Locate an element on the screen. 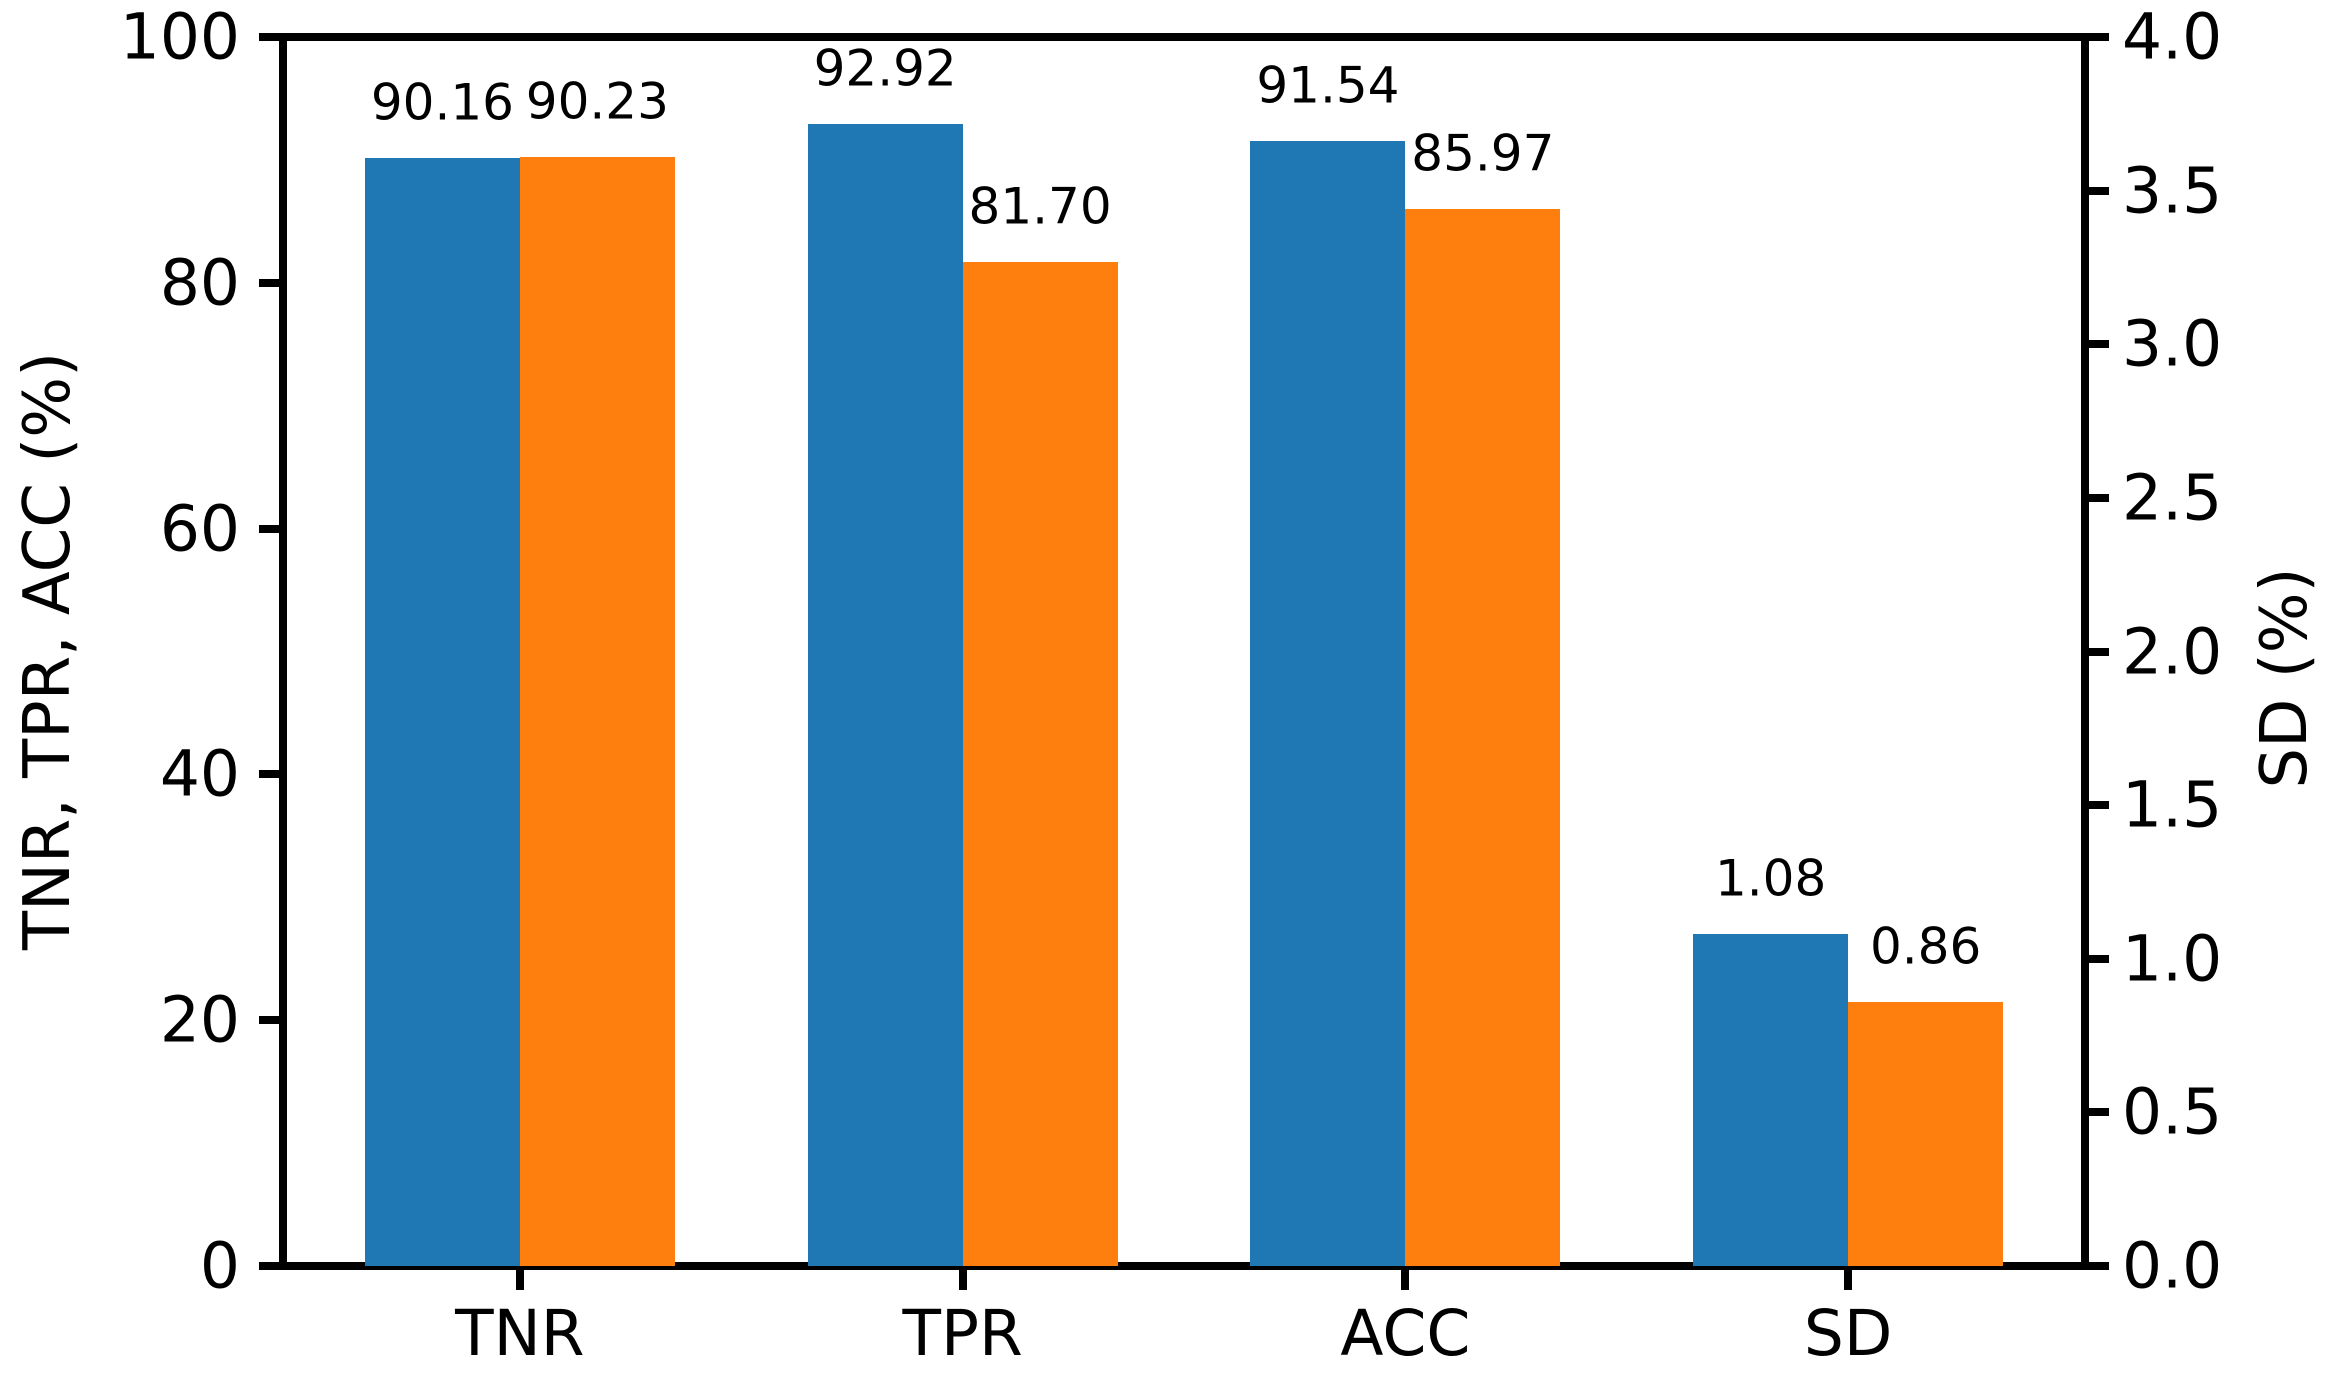 The height and width of the screenshot is (1378, 2335). bar-tpr-series-orange is located at coordinates (1040, 763).